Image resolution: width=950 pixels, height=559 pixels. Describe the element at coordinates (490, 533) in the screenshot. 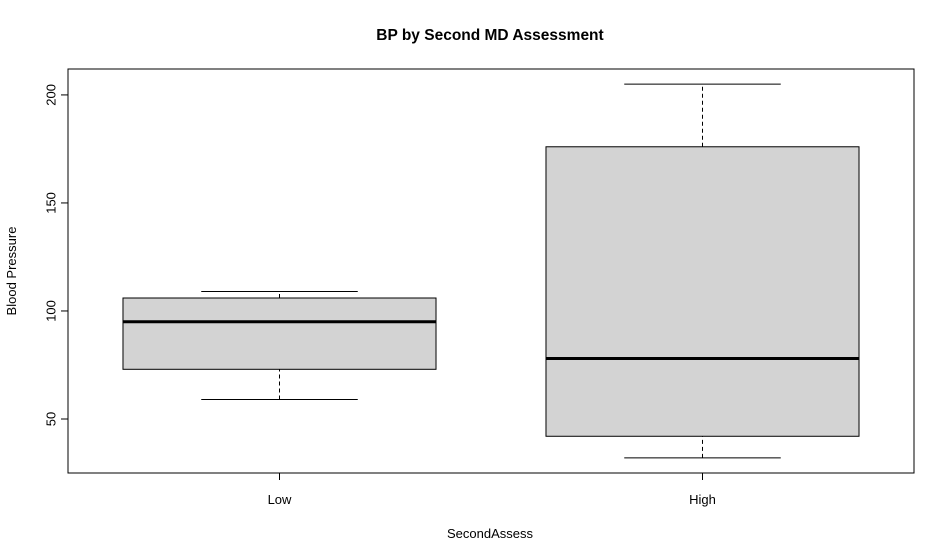

I see `x-axis-label: SecondAssess` at that location.